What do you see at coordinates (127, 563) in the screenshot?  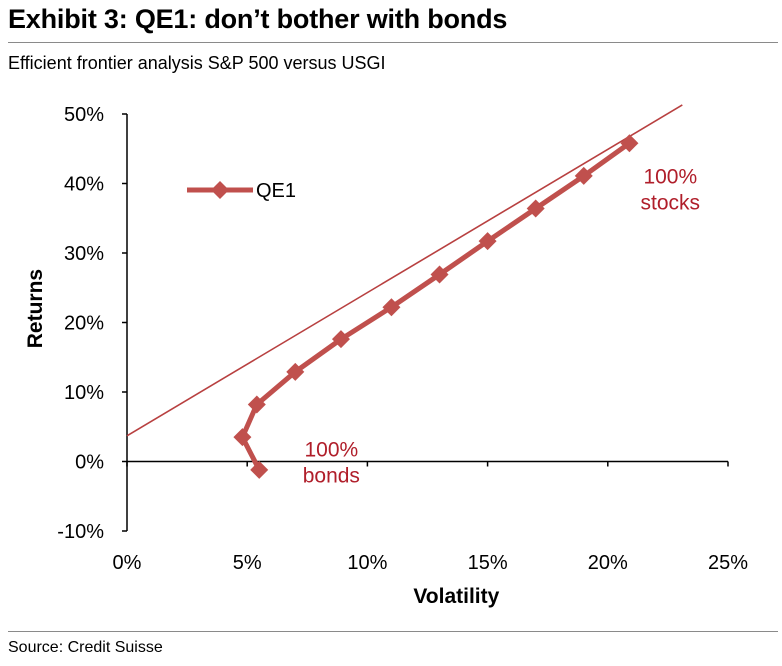 I see `x-tick-label: 0%` at bounding box center [127, 563].